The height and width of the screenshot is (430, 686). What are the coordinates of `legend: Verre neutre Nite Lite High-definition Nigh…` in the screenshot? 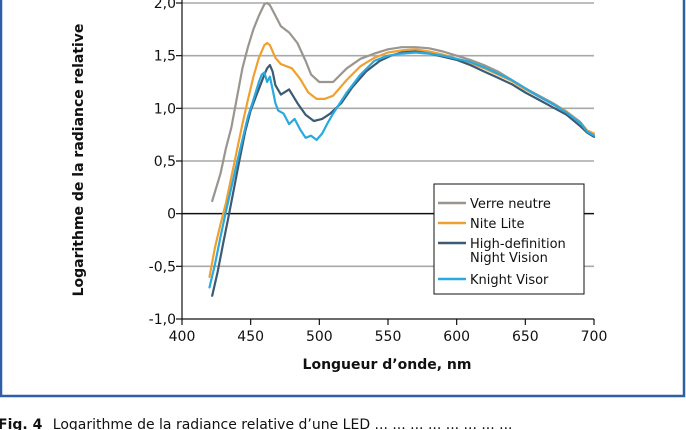 It's located at (509, 239).